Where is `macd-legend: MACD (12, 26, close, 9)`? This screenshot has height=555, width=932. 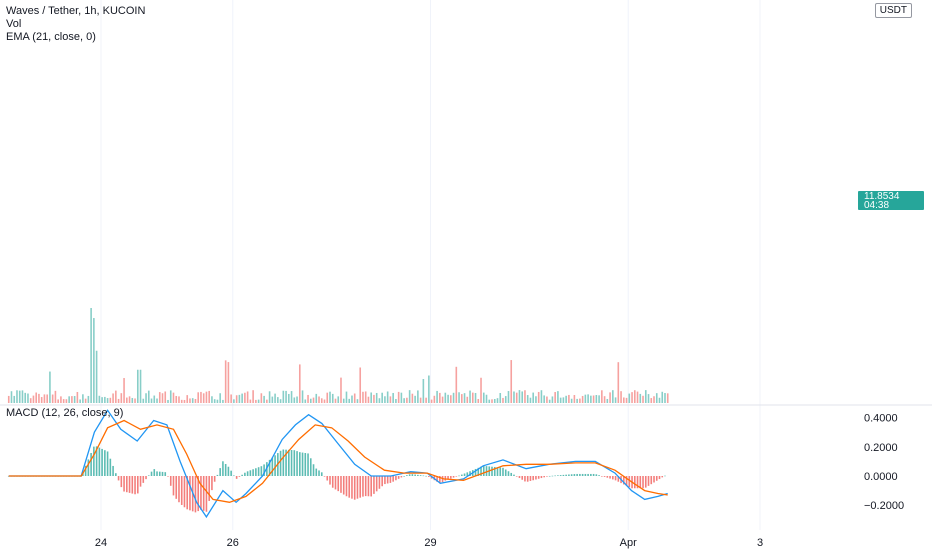 macd-legend: MACD (12, 26, close, 9) is located at coordinates (65, 413).